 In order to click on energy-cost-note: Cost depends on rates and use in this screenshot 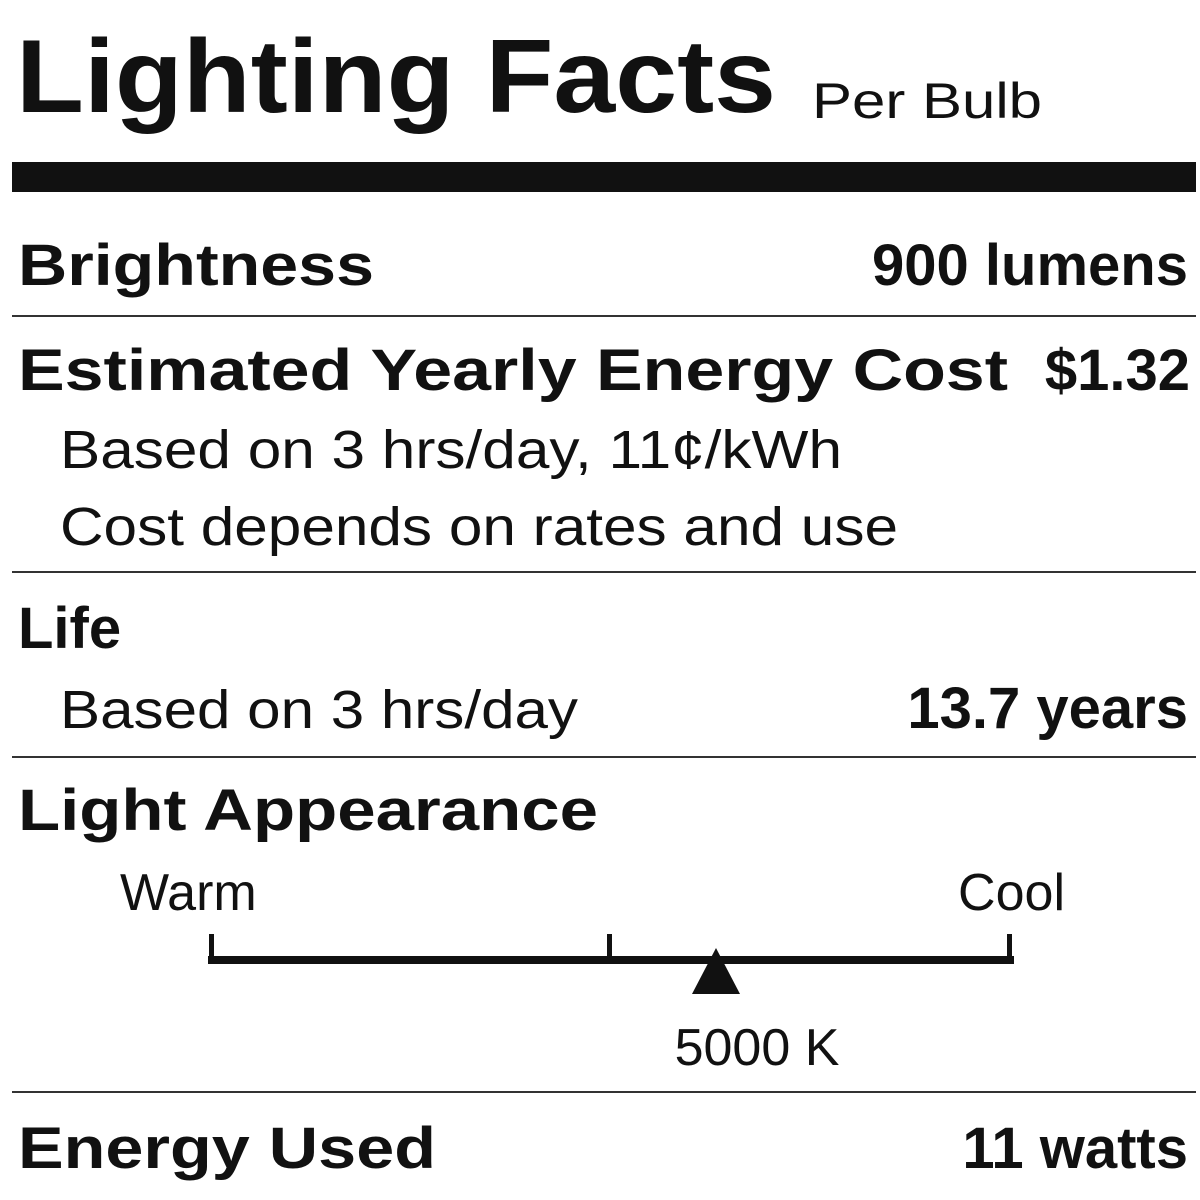, I will do `click(479, 527)`.